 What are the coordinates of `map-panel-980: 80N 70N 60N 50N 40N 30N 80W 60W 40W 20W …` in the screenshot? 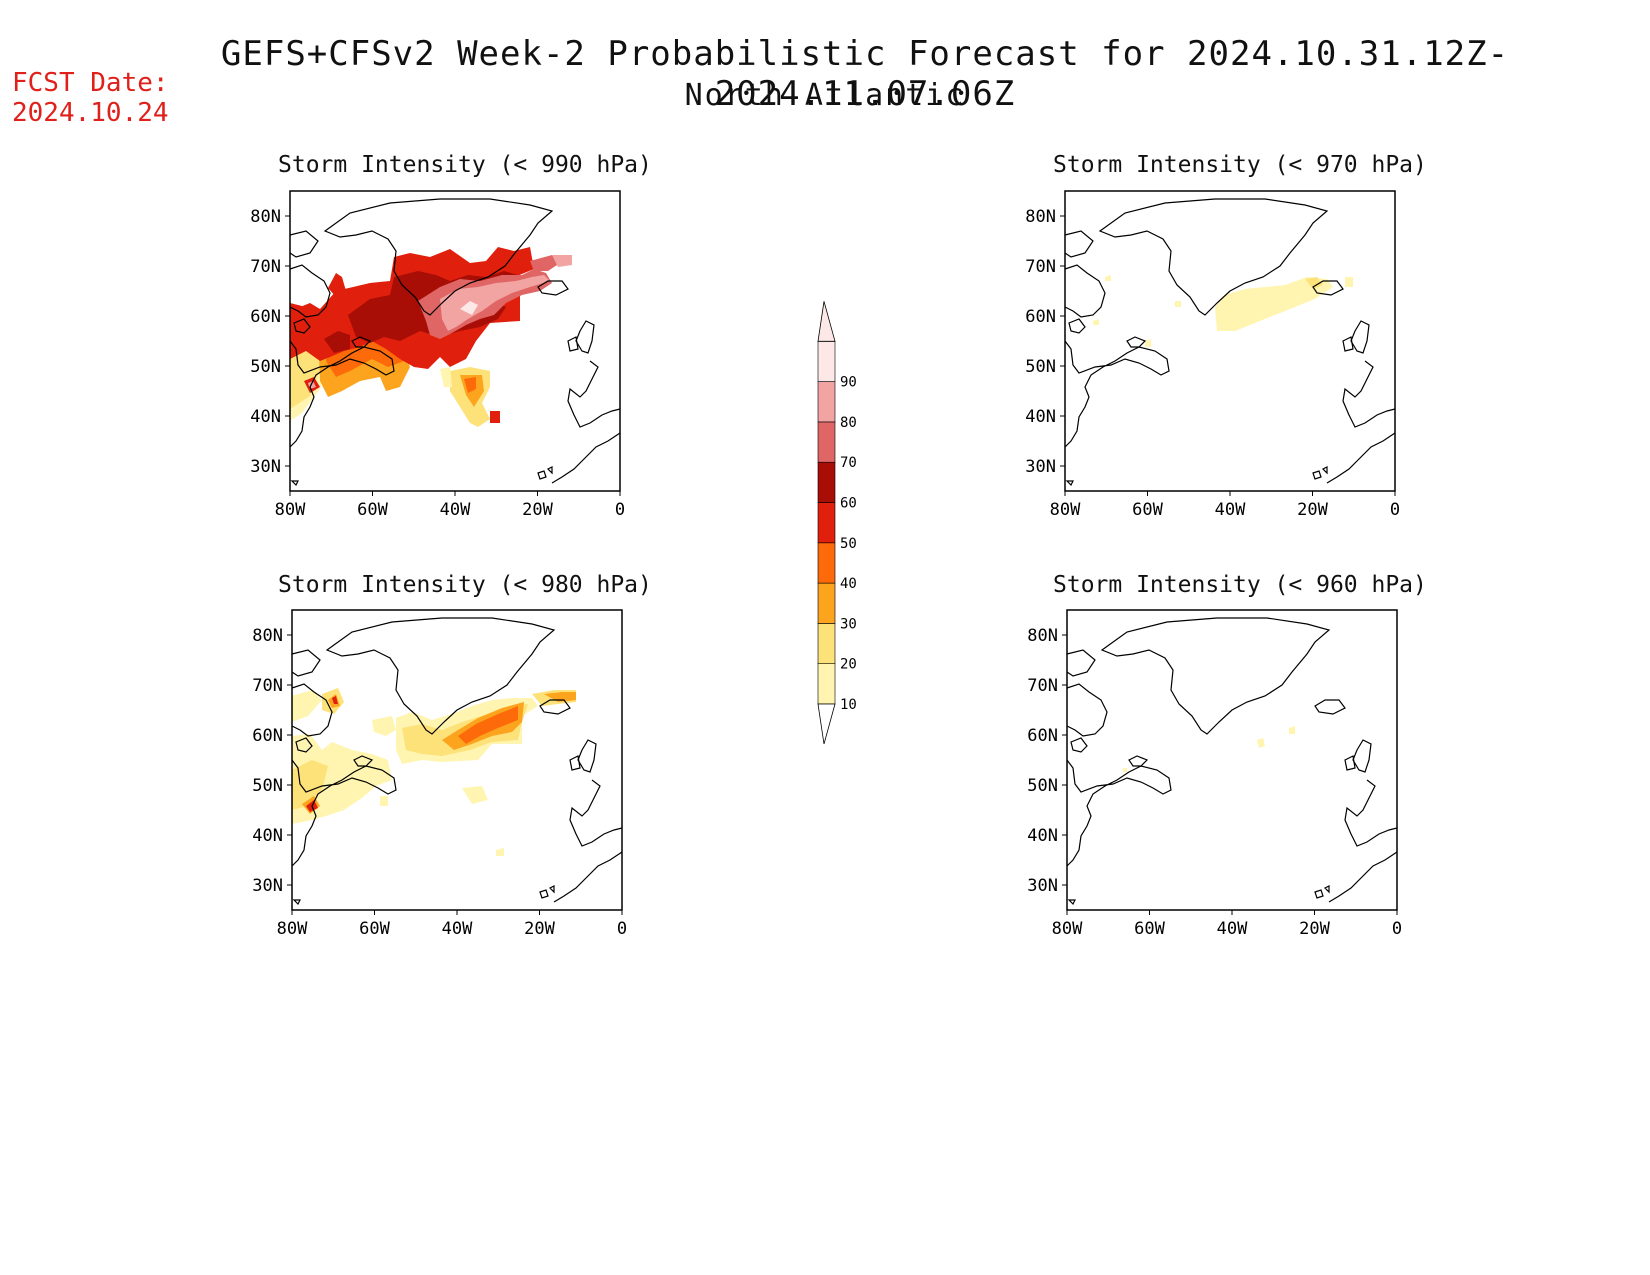 It's located at (439, 774).